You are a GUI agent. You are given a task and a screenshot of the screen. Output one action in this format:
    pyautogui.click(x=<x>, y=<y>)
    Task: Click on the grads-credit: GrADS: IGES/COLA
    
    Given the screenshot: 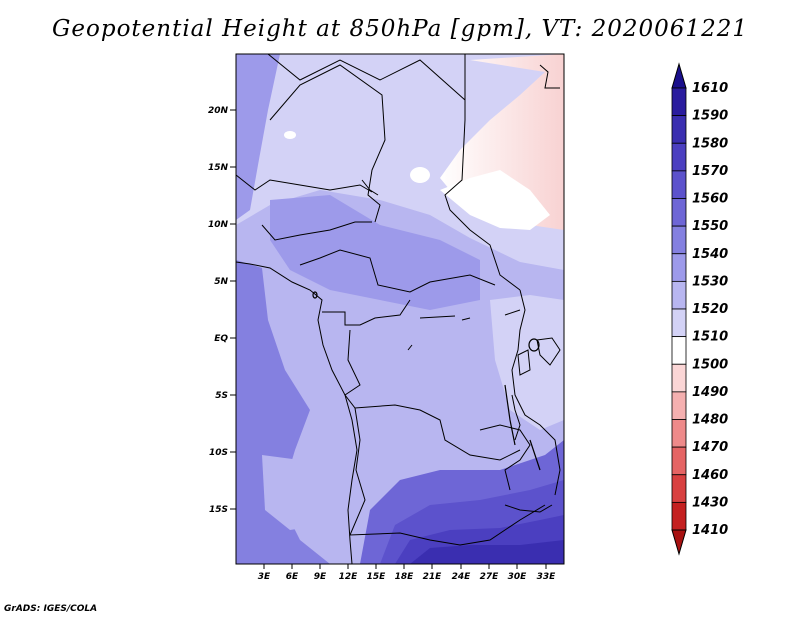 What is the action you would take?
    pyautogui.click(x=51, y=609)
    